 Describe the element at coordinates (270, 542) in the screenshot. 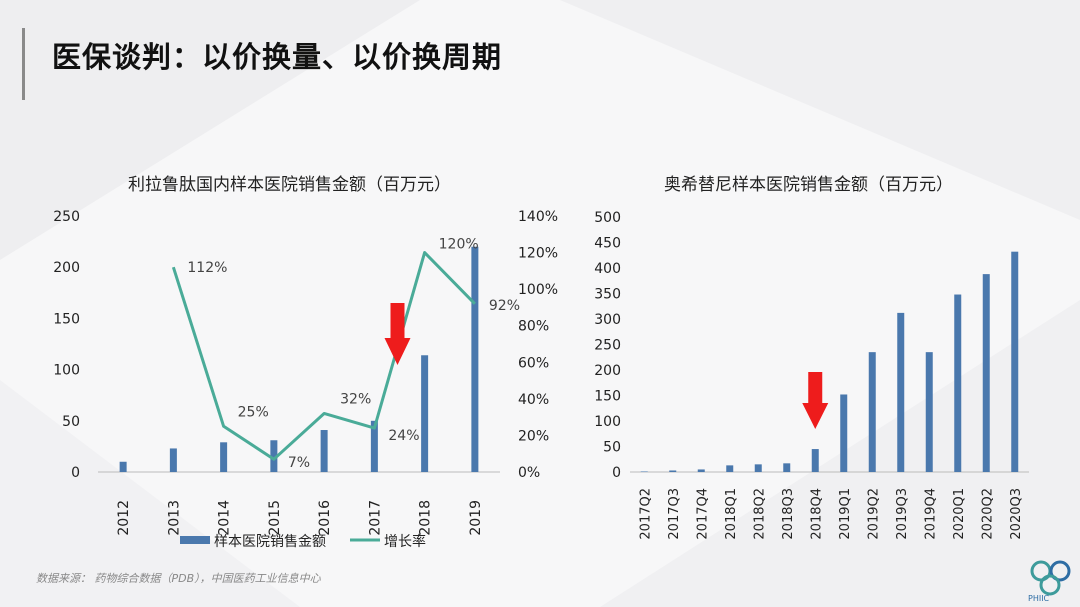

I see `legend-bar-label: 样本医院销售金额` at that location.